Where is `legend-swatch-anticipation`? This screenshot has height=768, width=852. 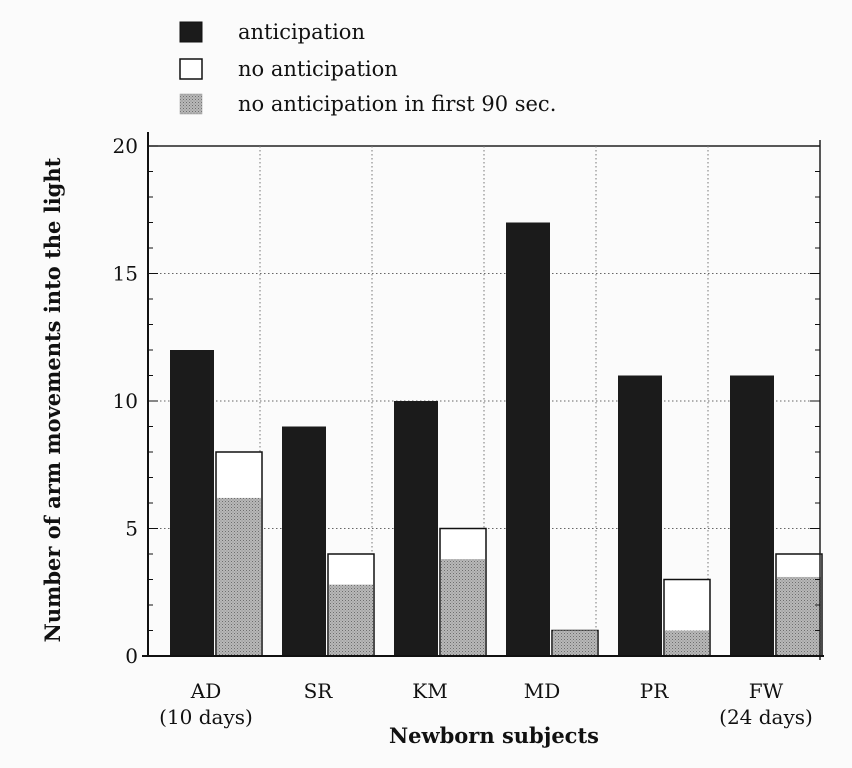
legend-swatch-anticipation is located at coordinates (191, 32).